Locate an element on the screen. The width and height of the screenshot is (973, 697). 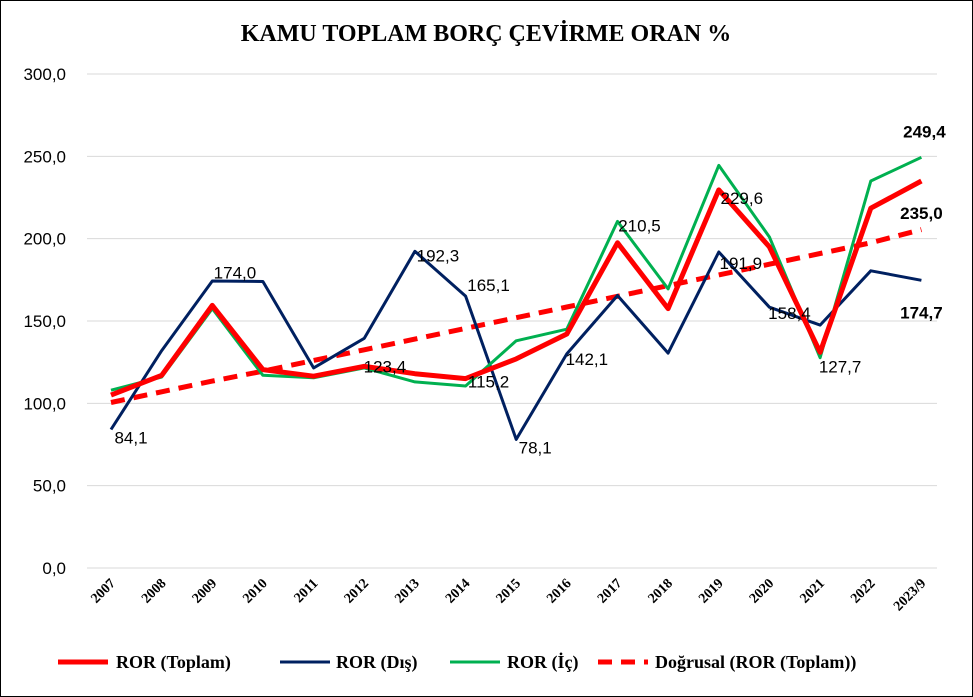
y-tick-label: 200,0 is located at coordinates (44, 239).